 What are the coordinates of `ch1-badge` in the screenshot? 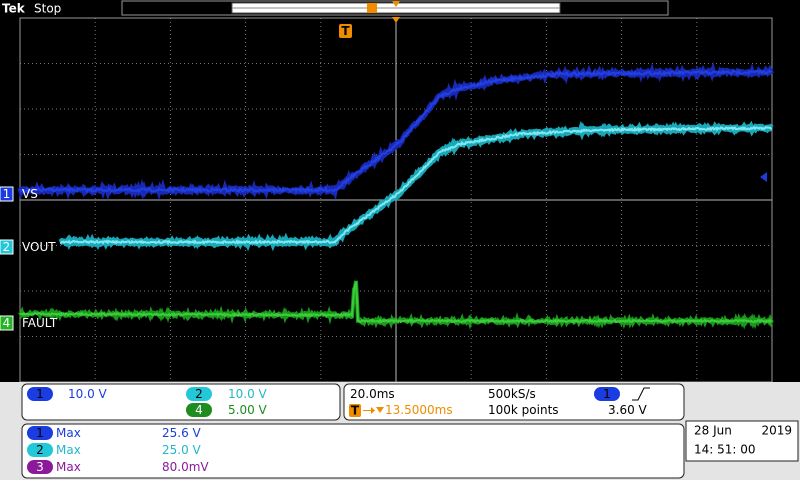 It's located at (40, 394).